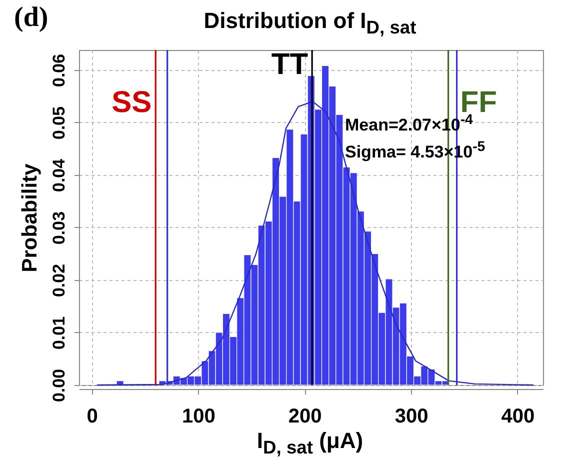  Describe the element at coordinates (310, 23) in the screenshot. I see `chart-title: Distribution of I$_{D, sat}$` at that location.